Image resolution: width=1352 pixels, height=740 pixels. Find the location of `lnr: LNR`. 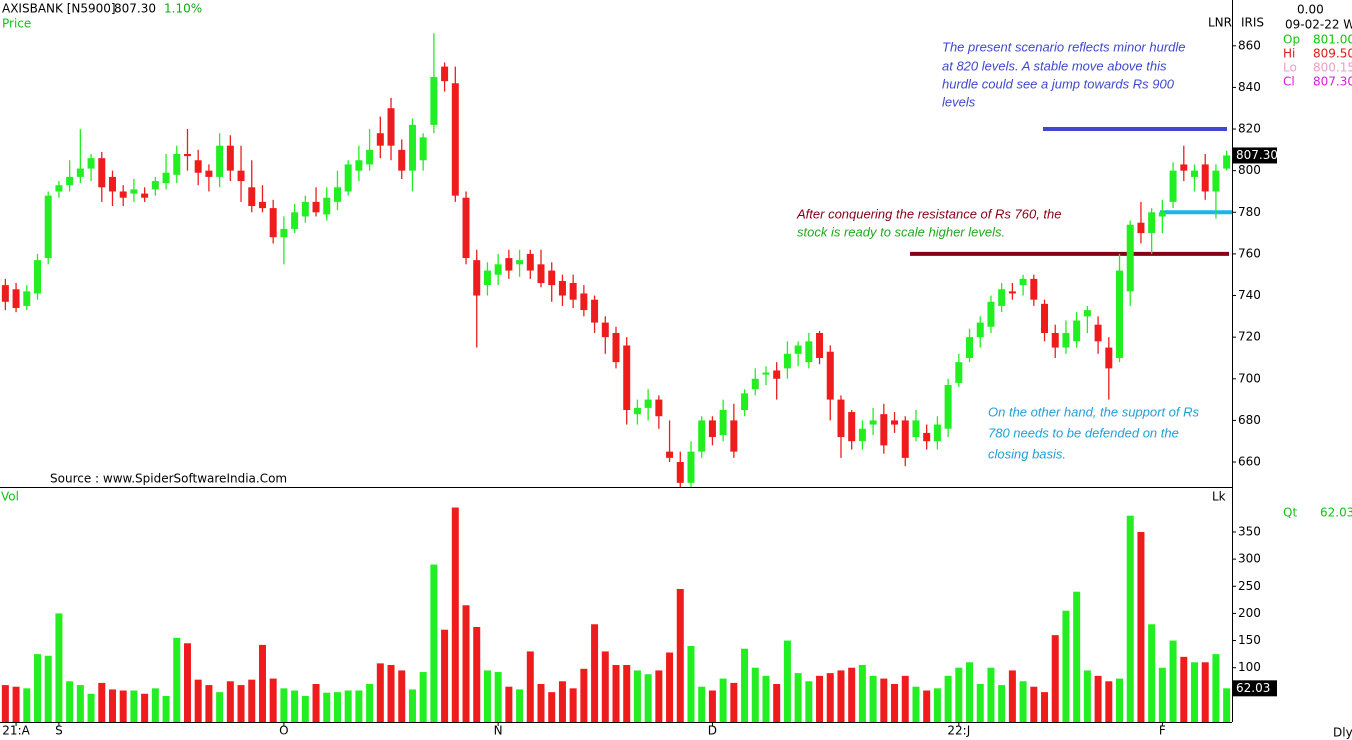

lnr: LNR is located at coordinates (1220, 23).